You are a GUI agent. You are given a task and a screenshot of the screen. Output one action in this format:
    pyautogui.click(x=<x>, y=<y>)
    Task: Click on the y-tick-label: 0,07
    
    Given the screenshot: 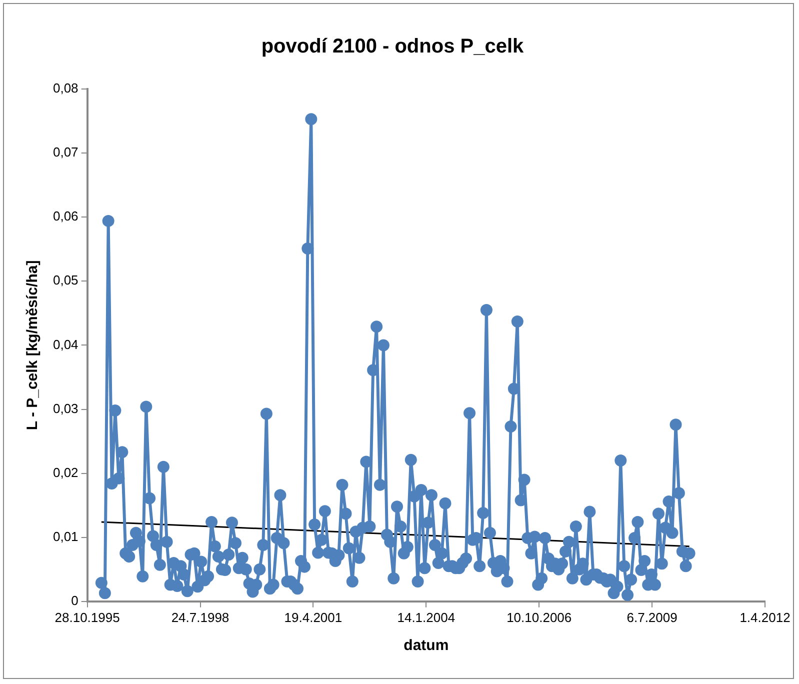 What is the action you would take?
    pyautogui.click(x=65, y=152)
    